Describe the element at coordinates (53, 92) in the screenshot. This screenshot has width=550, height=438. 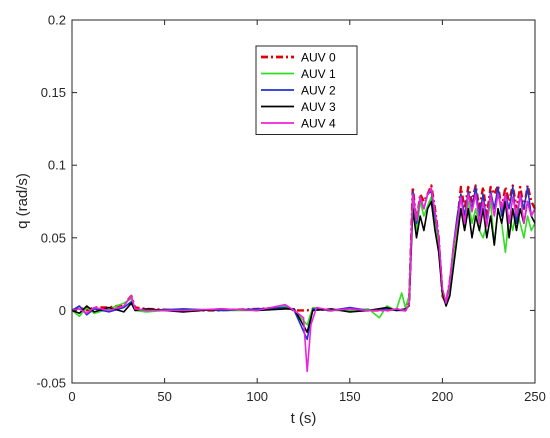
I see `y-tick-label: 0.15` at that location.